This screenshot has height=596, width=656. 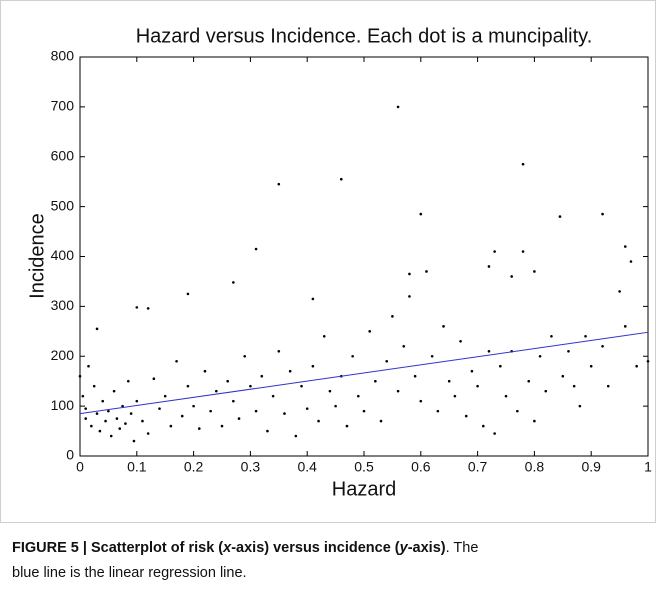 What do you see at coordinates (63, 405) in the screenshot?
I see `y-tick-label: 100` at bounding box center [63, 405].